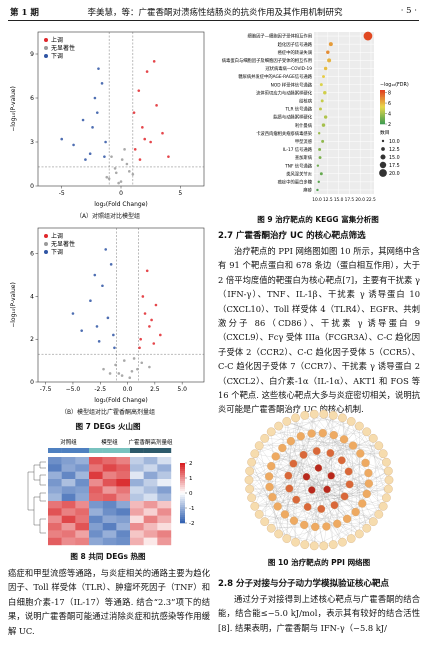  What do you see at coordinates (108, 412) in the screenshot?
I see `subcaption: （B）模型组对比广霍香酮高剂量组` at bounding box center [108, 412].